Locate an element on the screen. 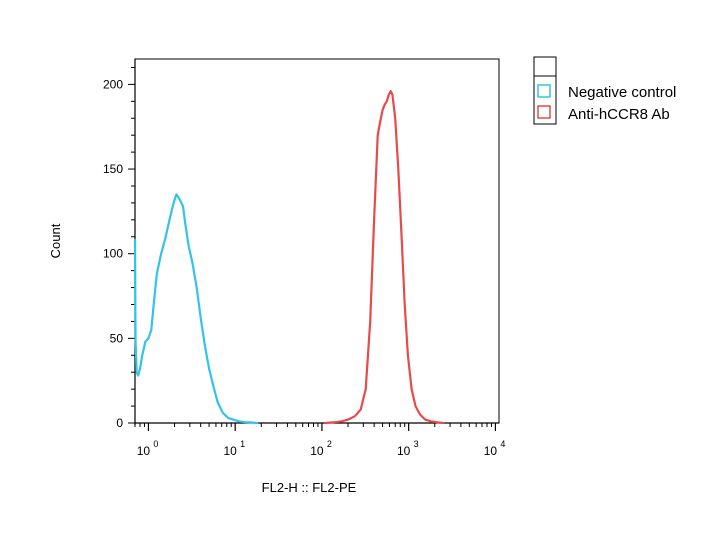 The width and height of the screenshot is (721, 550). negative-control-curve is located at coordinates (196, 309).